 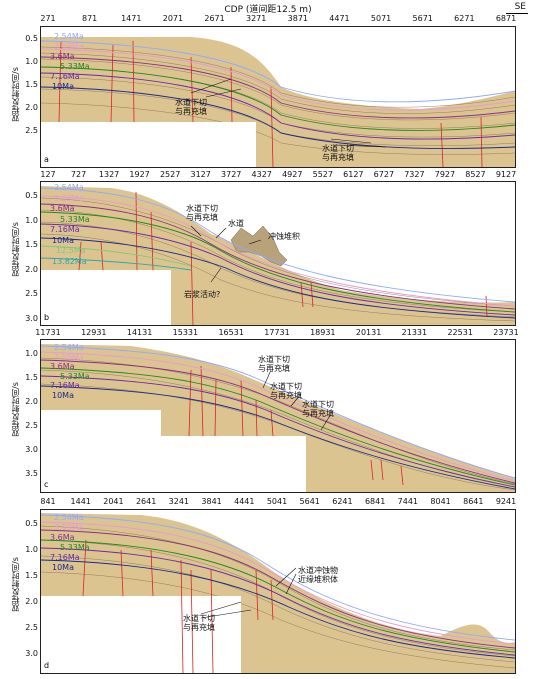 I want to click on cdp-tick-label: 2671, so click(x=214, y=18).